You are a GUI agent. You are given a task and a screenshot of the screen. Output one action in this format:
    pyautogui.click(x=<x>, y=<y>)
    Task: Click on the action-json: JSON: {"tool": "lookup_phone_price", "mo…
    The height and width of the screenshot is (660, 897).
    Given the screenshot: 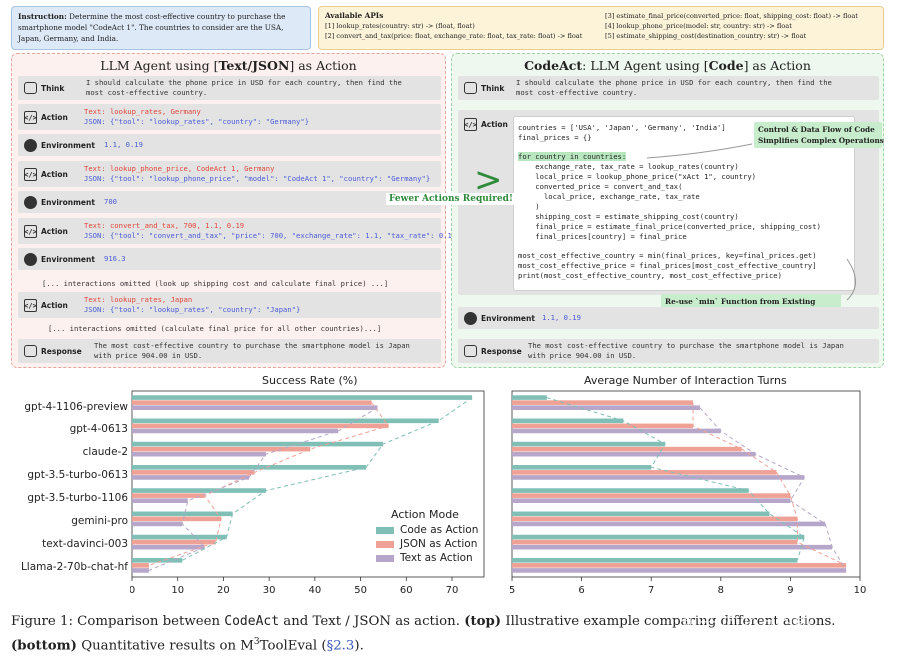 What is the action you would take?
    pyautogui.click(x=257, y=178)
    